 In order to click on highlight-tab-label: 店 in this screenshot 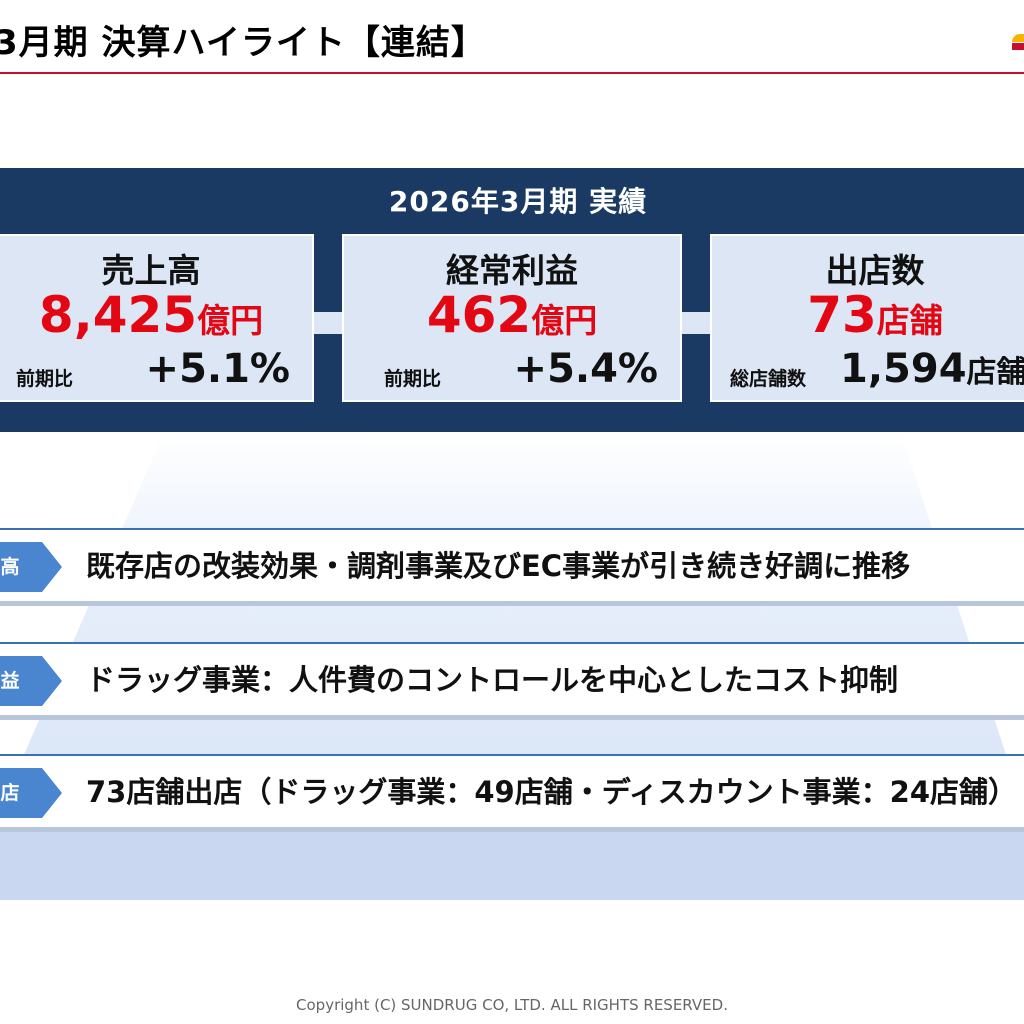, I will do `click(10, 793)`.